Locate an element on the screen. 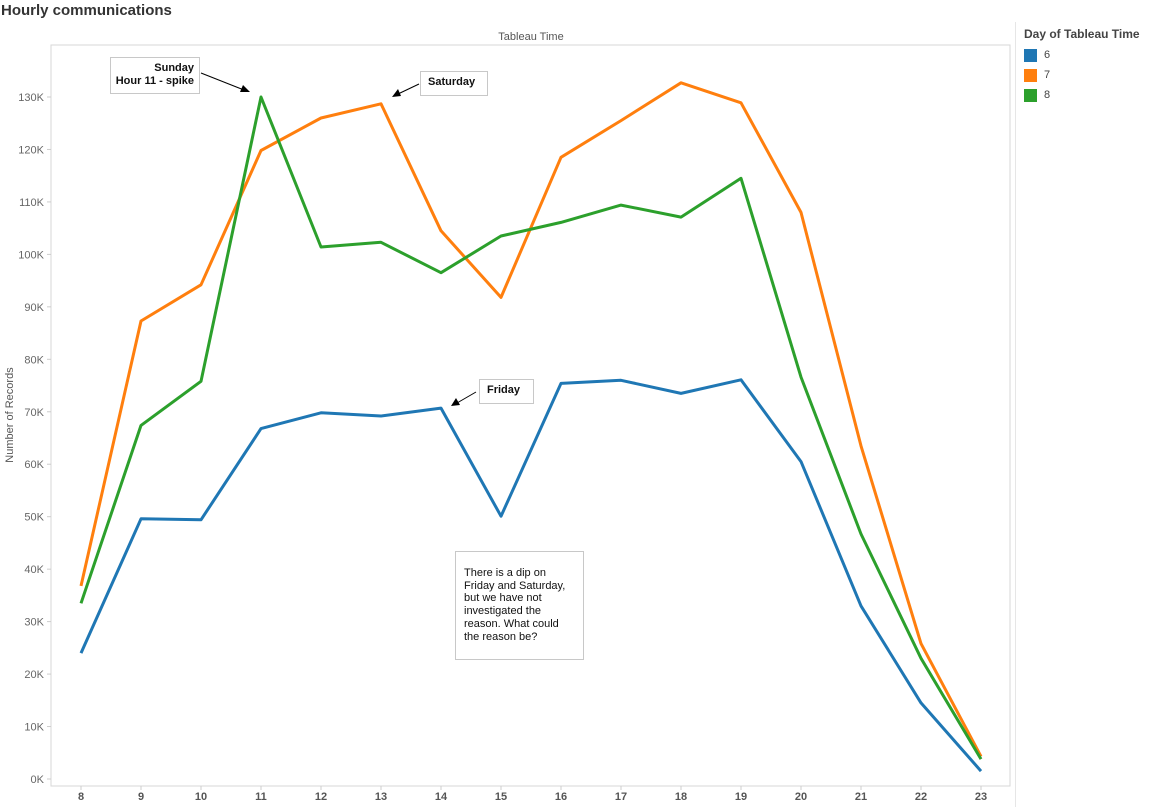 The height and width of the screenshot is (807, 1163). x-tick-label: 10 is located at coordinates (201, 797).